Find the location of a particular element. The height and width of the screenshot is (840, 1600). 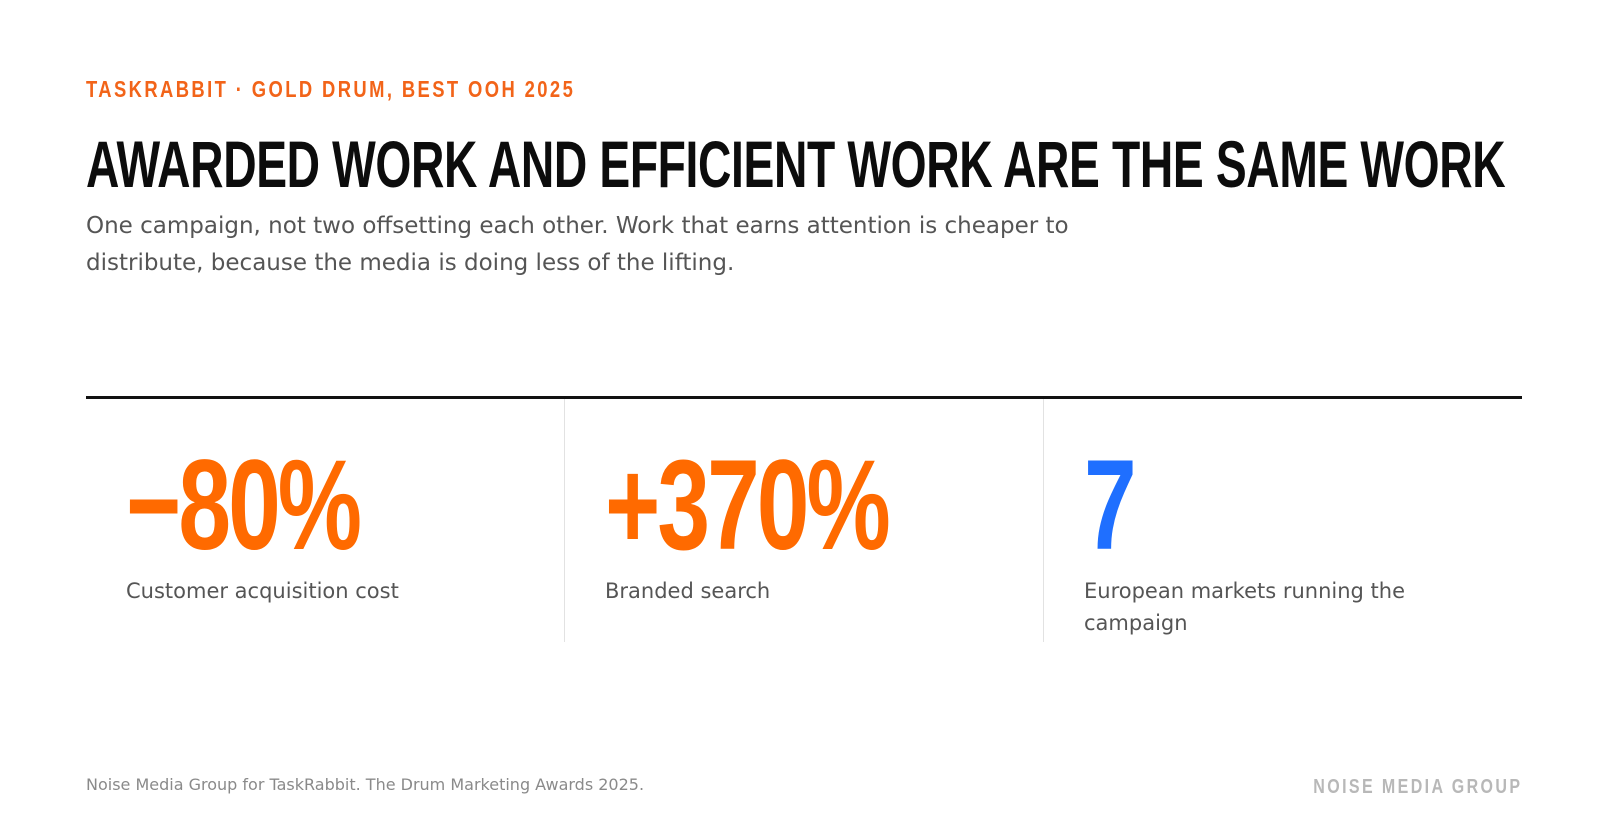

stat-customer-acquisition: −80% Customer acquisition cost is located at coordinates (325, 520).